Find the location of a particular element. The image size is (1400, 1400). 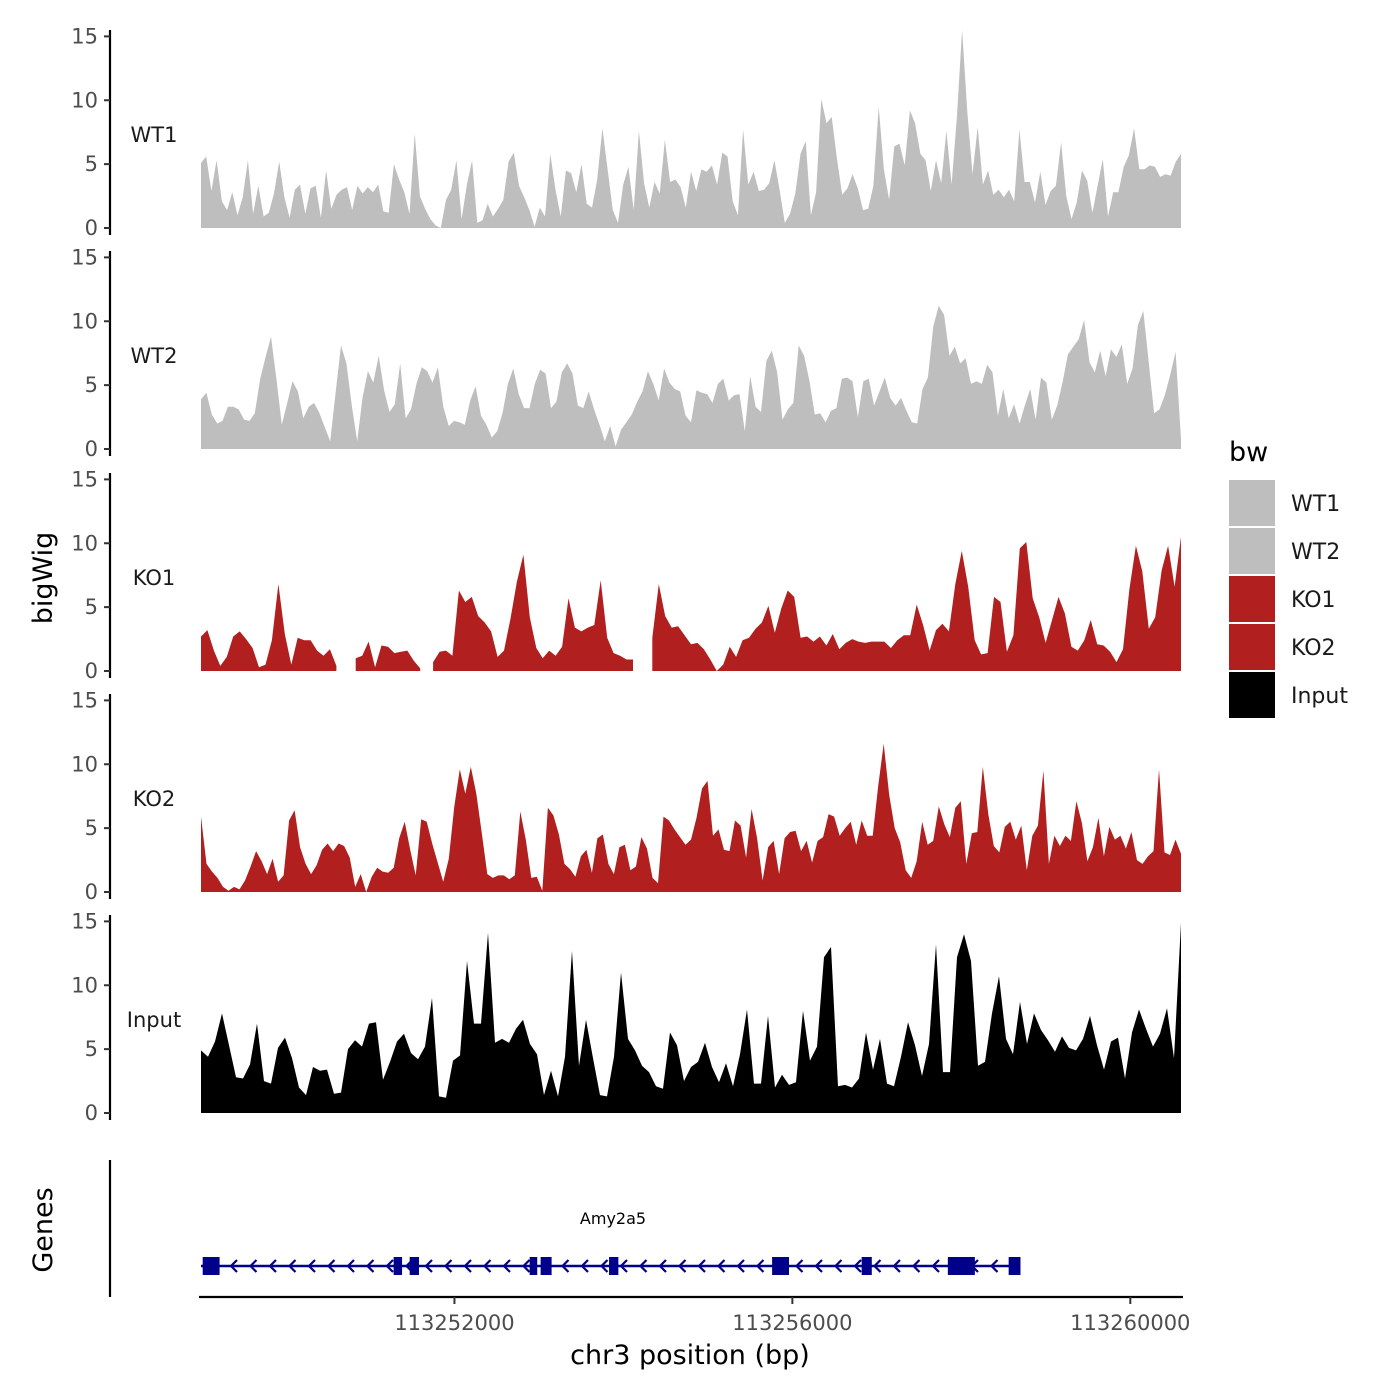

legend-label-ko2: KO2 is located at coordinates (1313, 648).